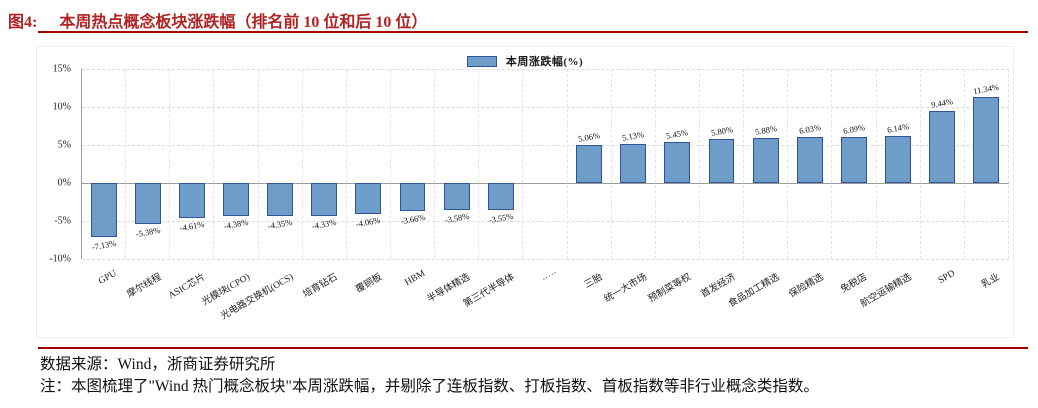 This screenshot has width=1038, height=408. What do you see at coordinates (243, 22) in the screenshot?
I see `figure-title: 本周热点概念板块涨跌幅（排名前 10 位和后 10 位）` at bounding box center [243, 22].